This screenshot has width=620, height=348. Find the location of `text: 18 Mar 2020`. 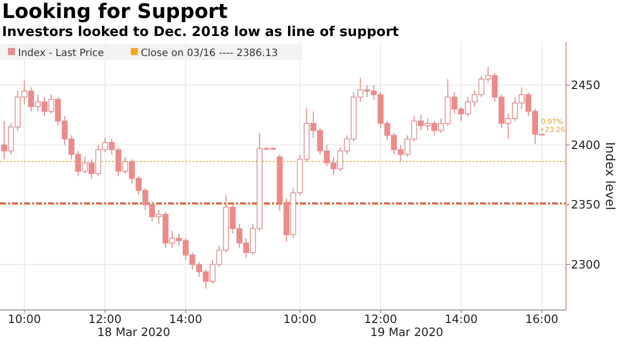

text: 18 Mar 2020 is located at coordinates (133, 332).